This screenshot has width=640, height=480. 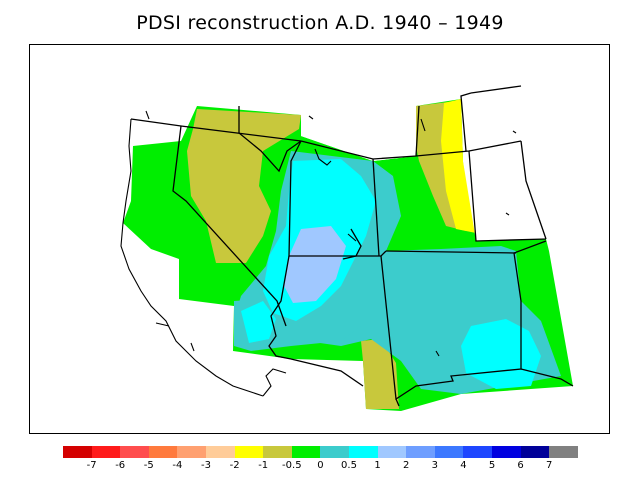 I want to click on legend-swatches, so click(x=320, y=452).